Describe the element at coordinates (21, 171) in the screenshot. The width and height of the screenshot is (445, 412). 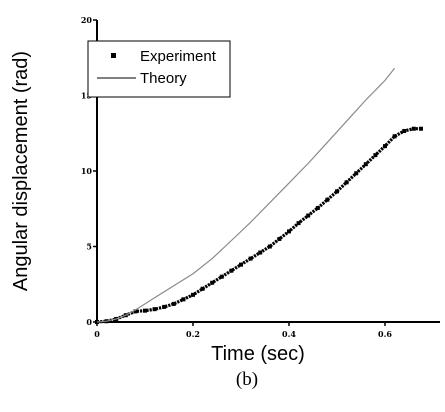
I see `y-axis-title: Angular displacement (rad)` at that location.